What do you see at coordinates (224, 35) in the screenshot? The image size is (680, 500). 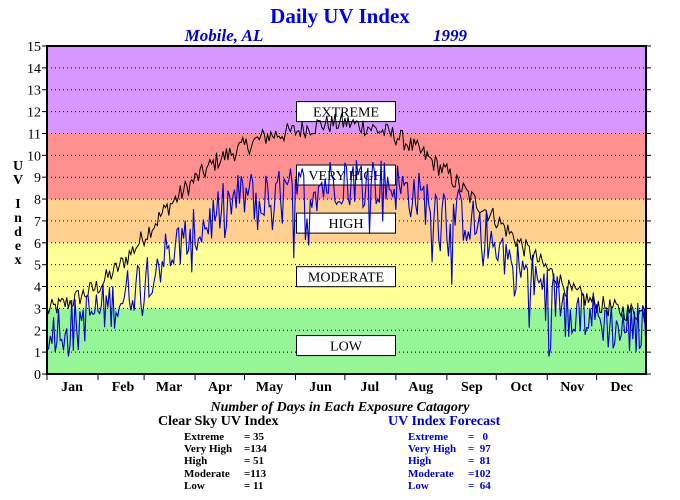 I see `chart-location: Mobile, AL` at bounding box center [224, 35].